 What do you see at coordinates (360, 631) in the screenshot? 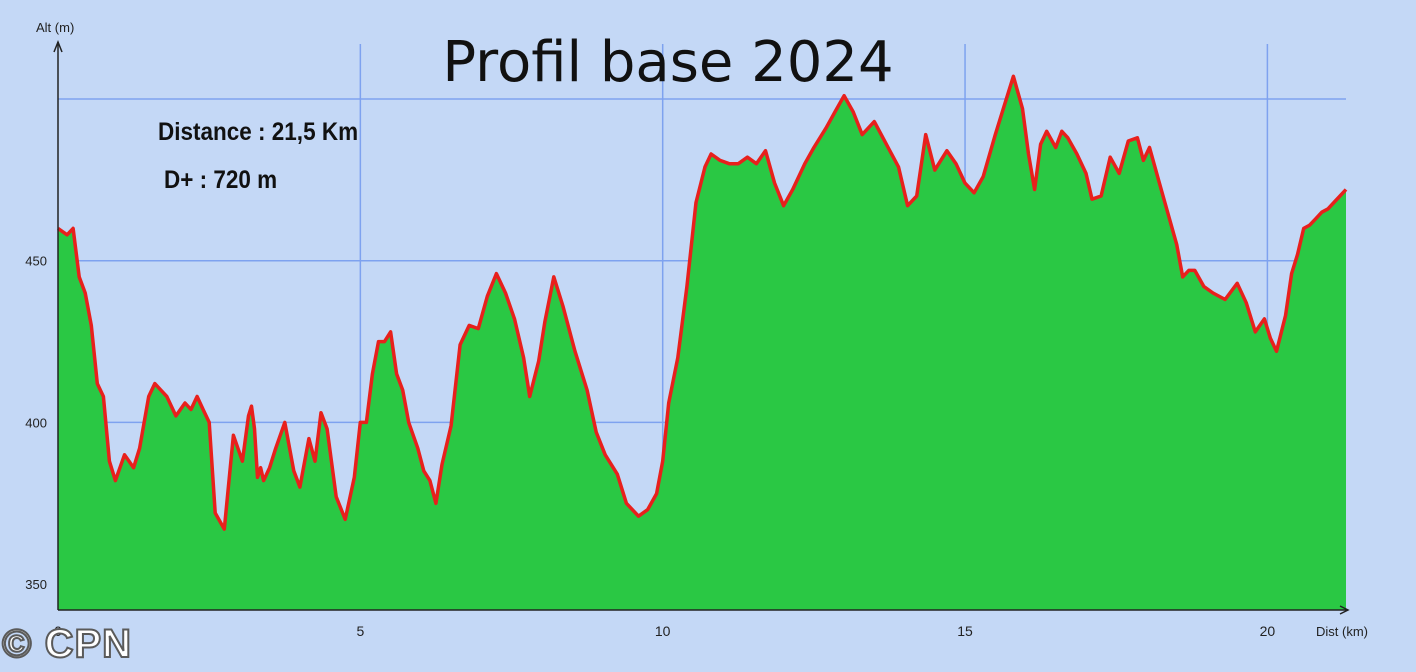
I see `x-tick-label-5: 5` at bounding box center [360, 631].